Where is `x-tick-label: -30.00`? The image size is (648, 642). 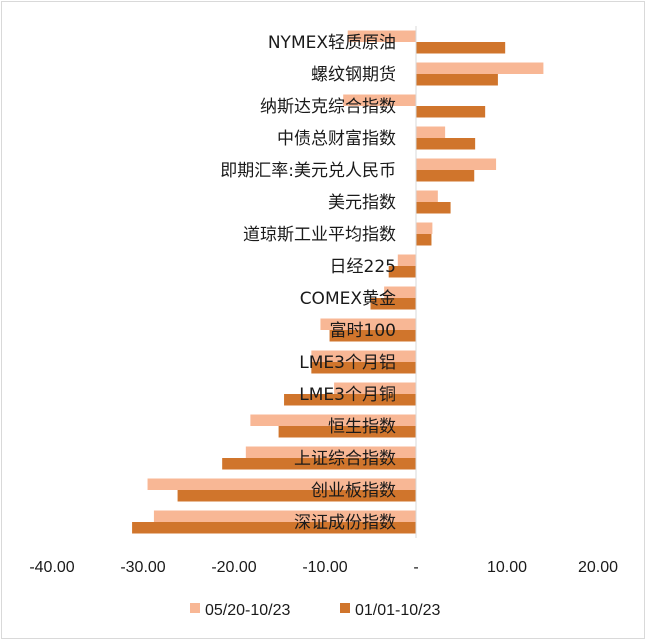 x-tick-label: -30.00 is located at coordinates (142, 567).